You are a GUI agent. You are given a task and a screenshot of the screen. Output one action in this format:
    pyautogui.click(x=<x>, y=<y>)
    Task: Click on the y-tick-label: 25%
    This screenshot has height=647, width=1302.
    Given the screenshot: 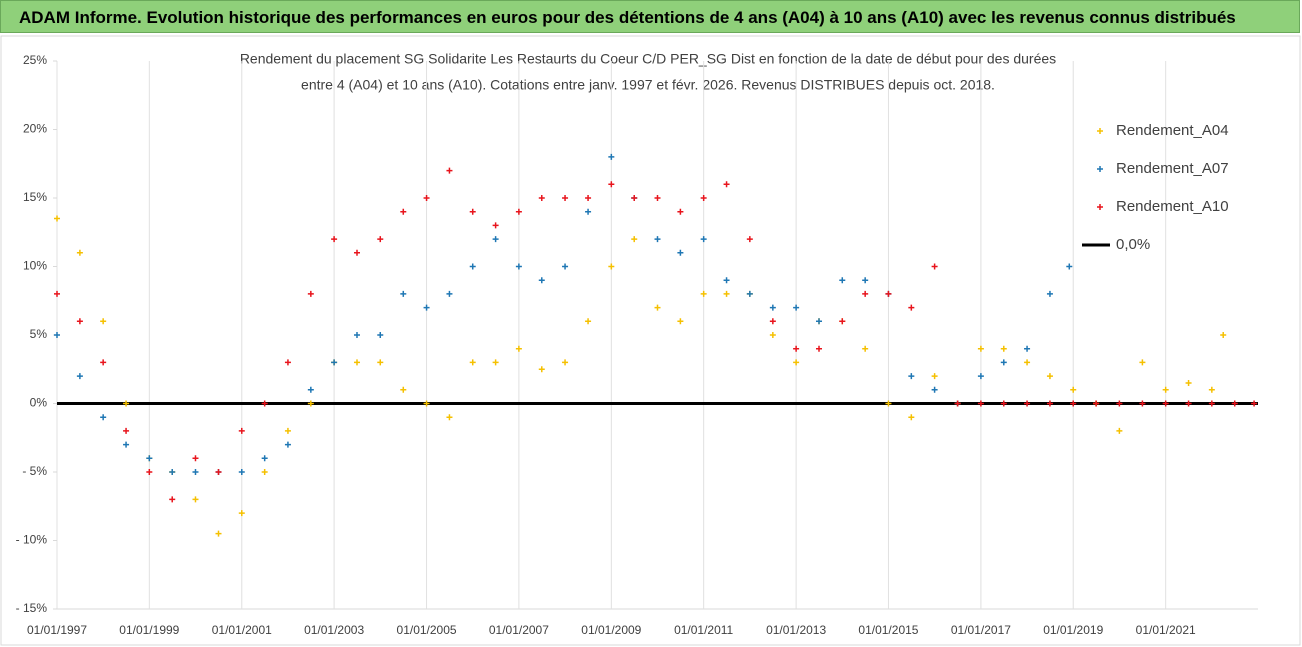 What is the action you would take?
    pyautogui.click(x=35, y=60)
    